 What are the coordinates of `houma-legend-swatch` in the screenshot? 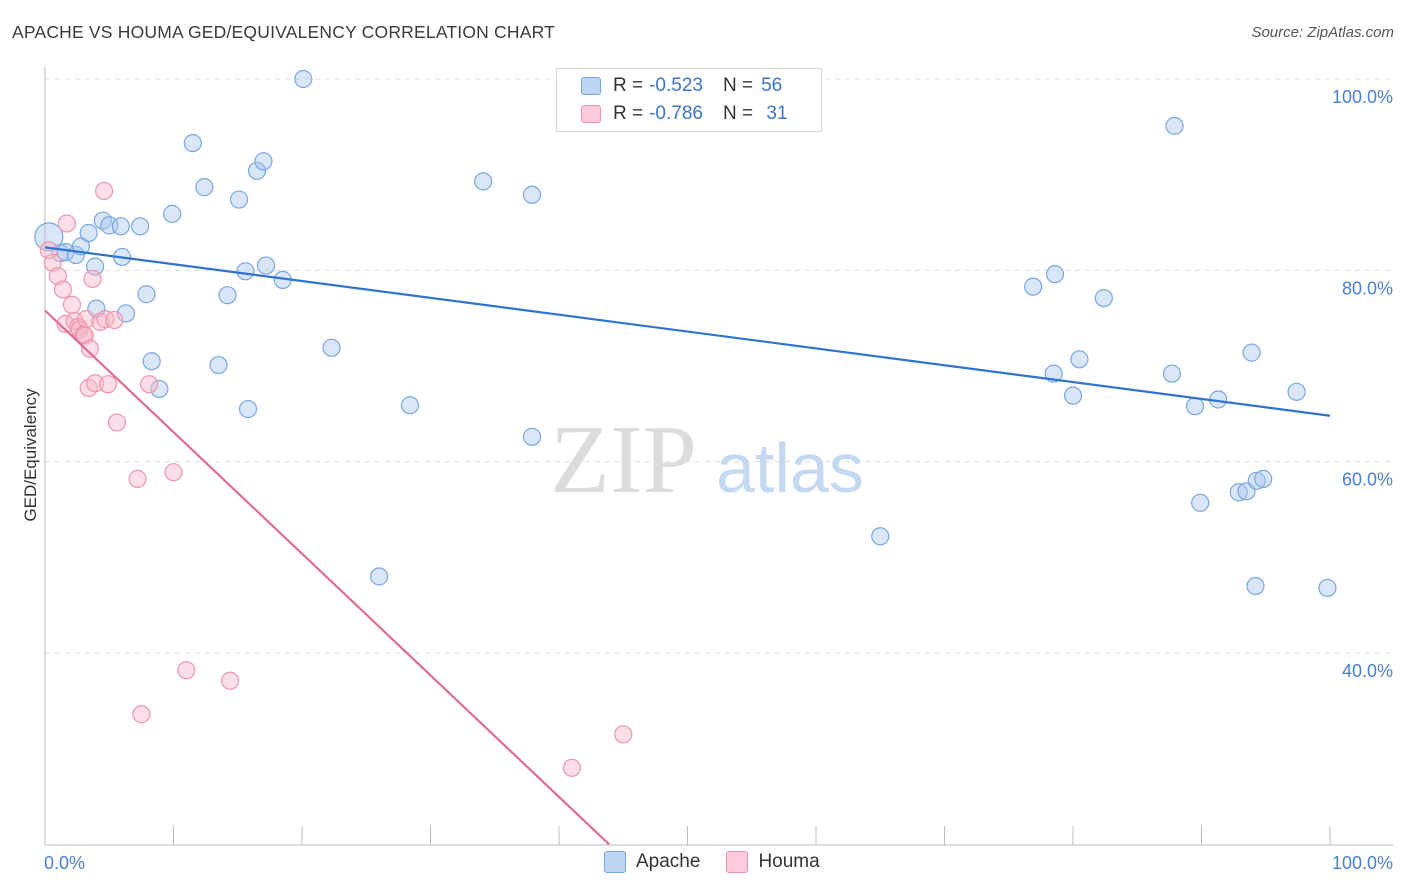 It's located at (737, 862).